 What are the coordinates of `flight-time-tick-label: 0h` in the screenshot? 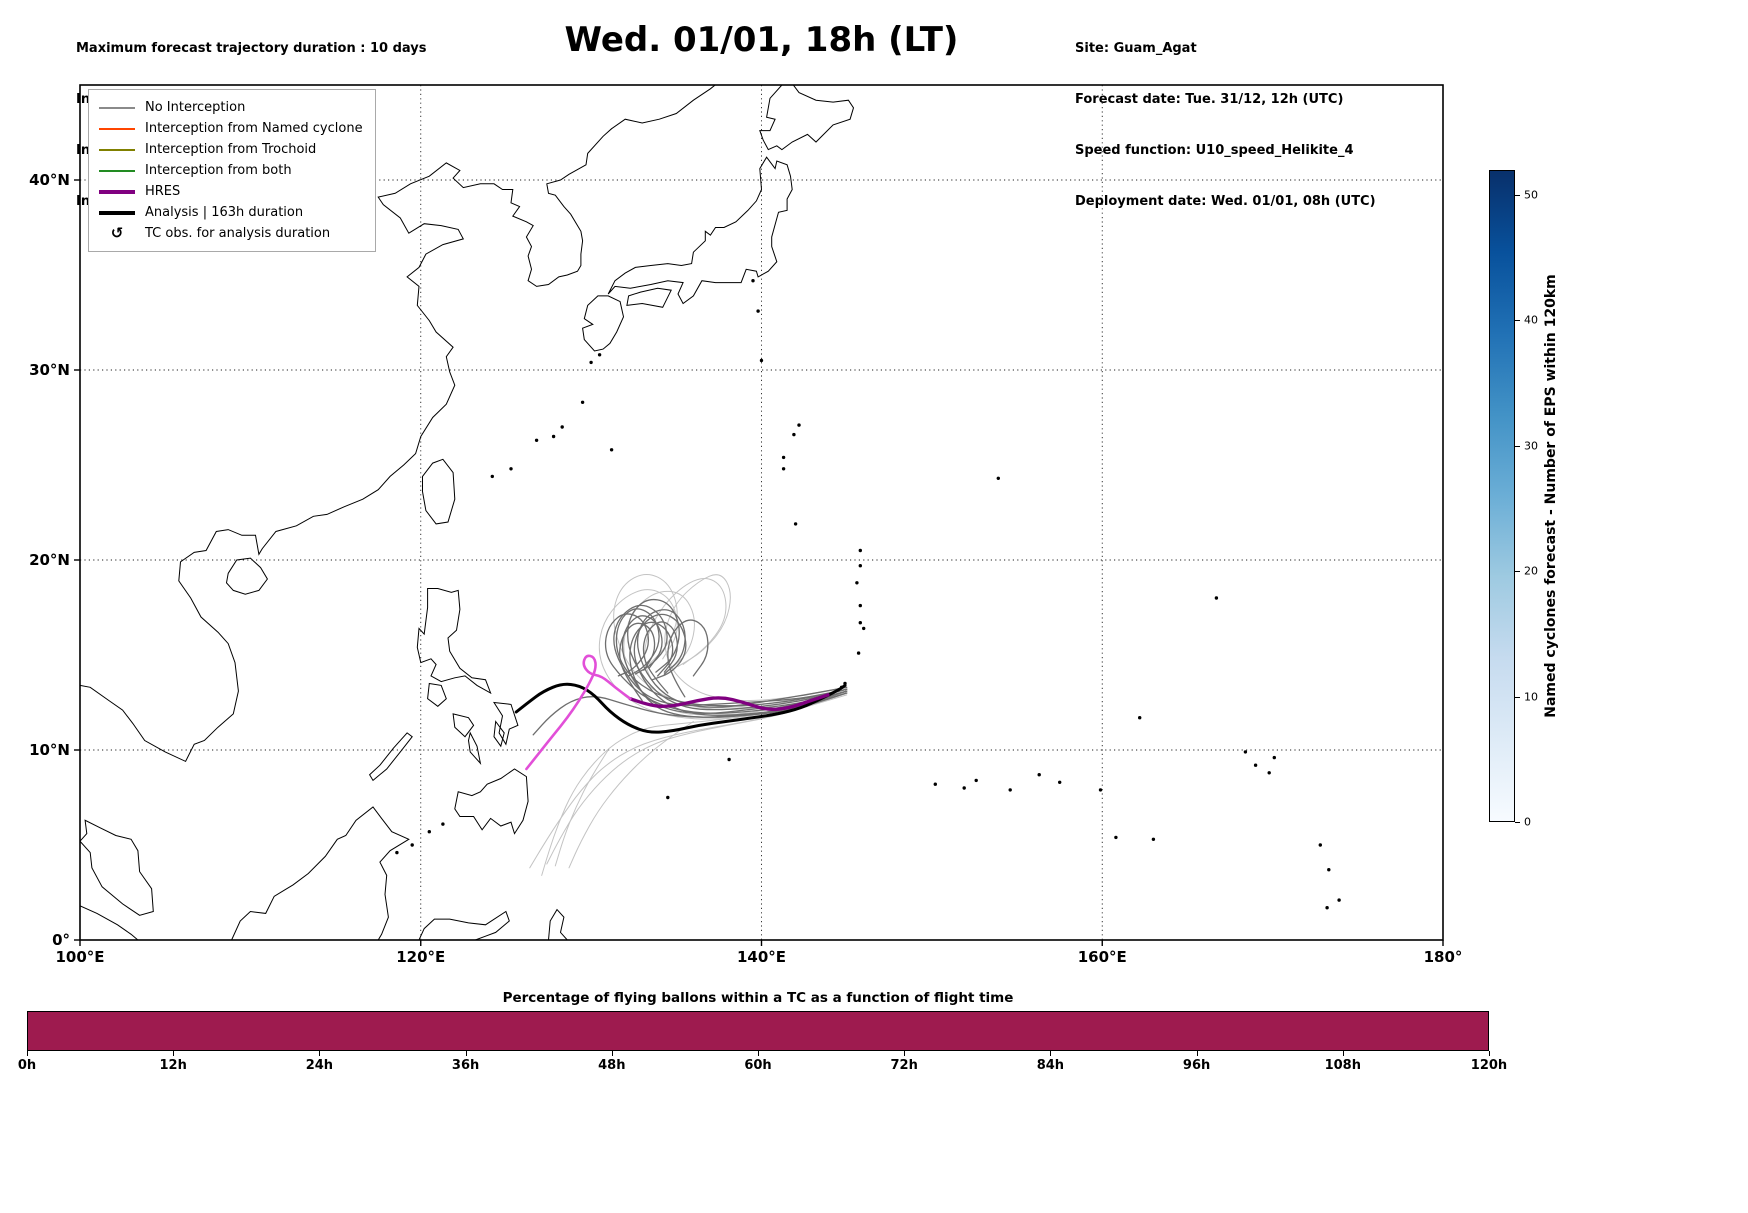 It's located at (27, 1065).